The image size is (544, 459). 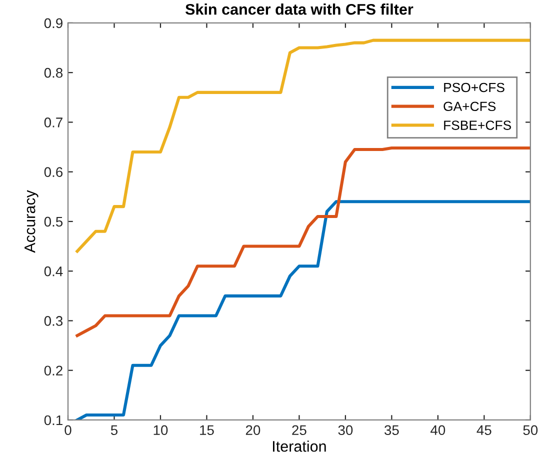 I want to click on x-tick-label: 45, so click(x=484, y=430).